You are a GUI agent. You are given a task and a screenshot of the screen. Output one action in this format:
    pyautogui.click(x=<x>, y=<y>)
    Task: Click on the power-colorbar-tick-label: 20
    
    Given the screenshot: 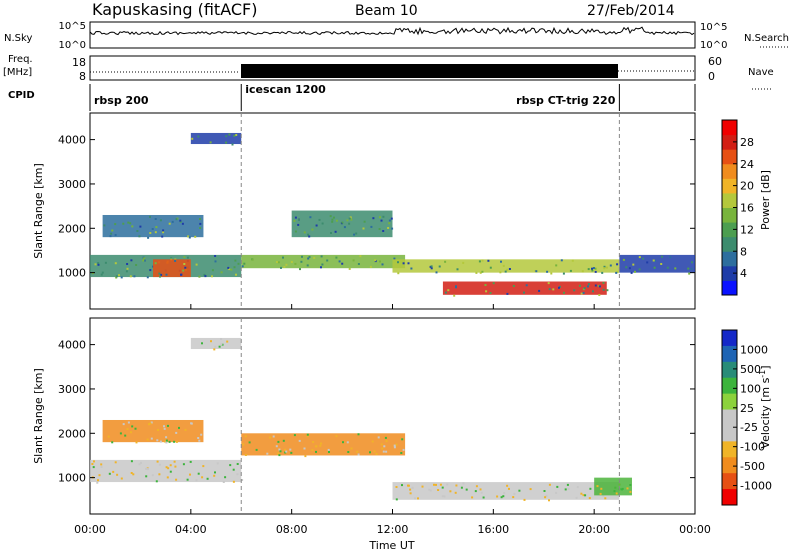 What is the action you would take?
    pyautogui.click(x=747, y=186)
    